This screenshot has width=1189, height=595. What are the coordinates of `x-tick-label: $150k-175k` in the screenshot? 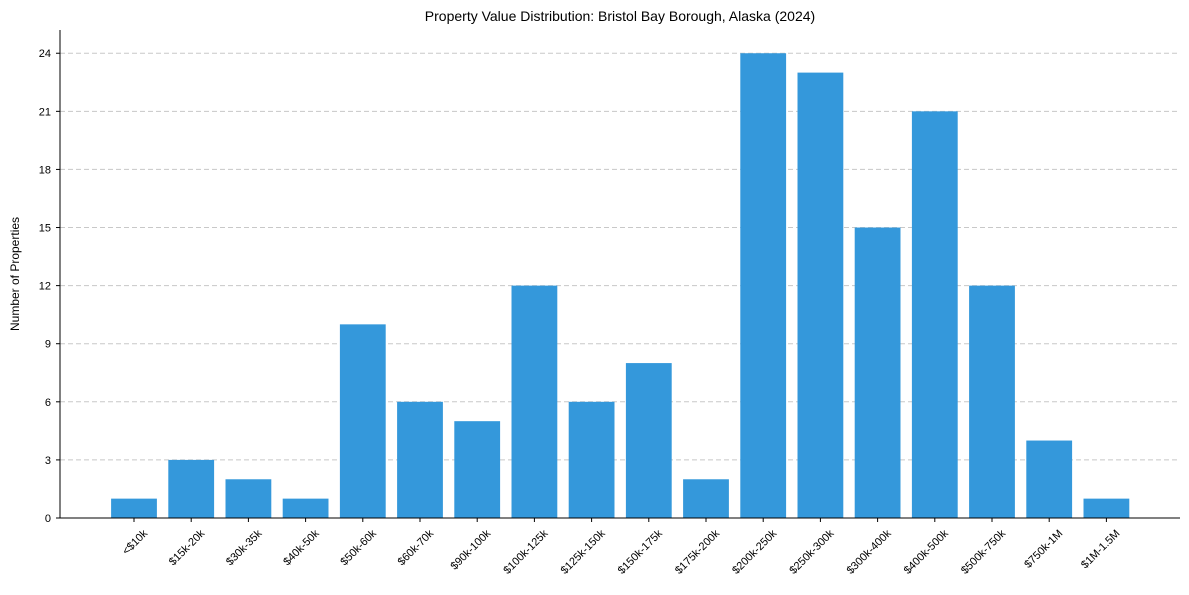 It's located at (640, 551).